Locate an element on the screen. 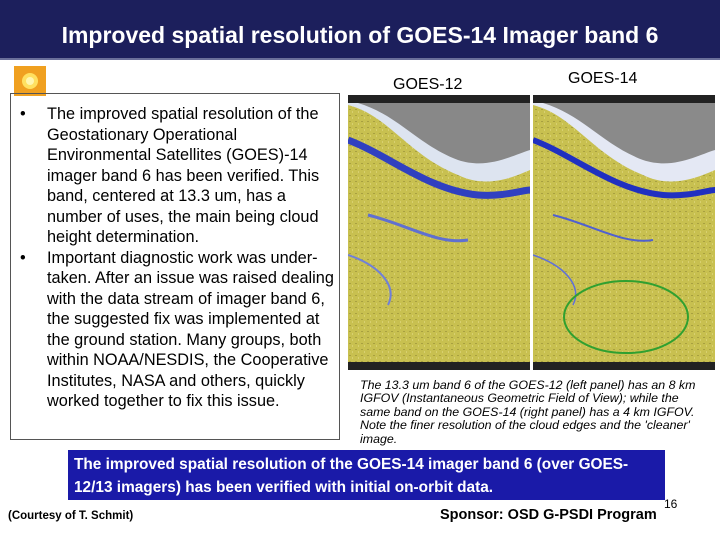 This screenshot has width=720, height=540. title-bar is located at coordinates (360, 30).